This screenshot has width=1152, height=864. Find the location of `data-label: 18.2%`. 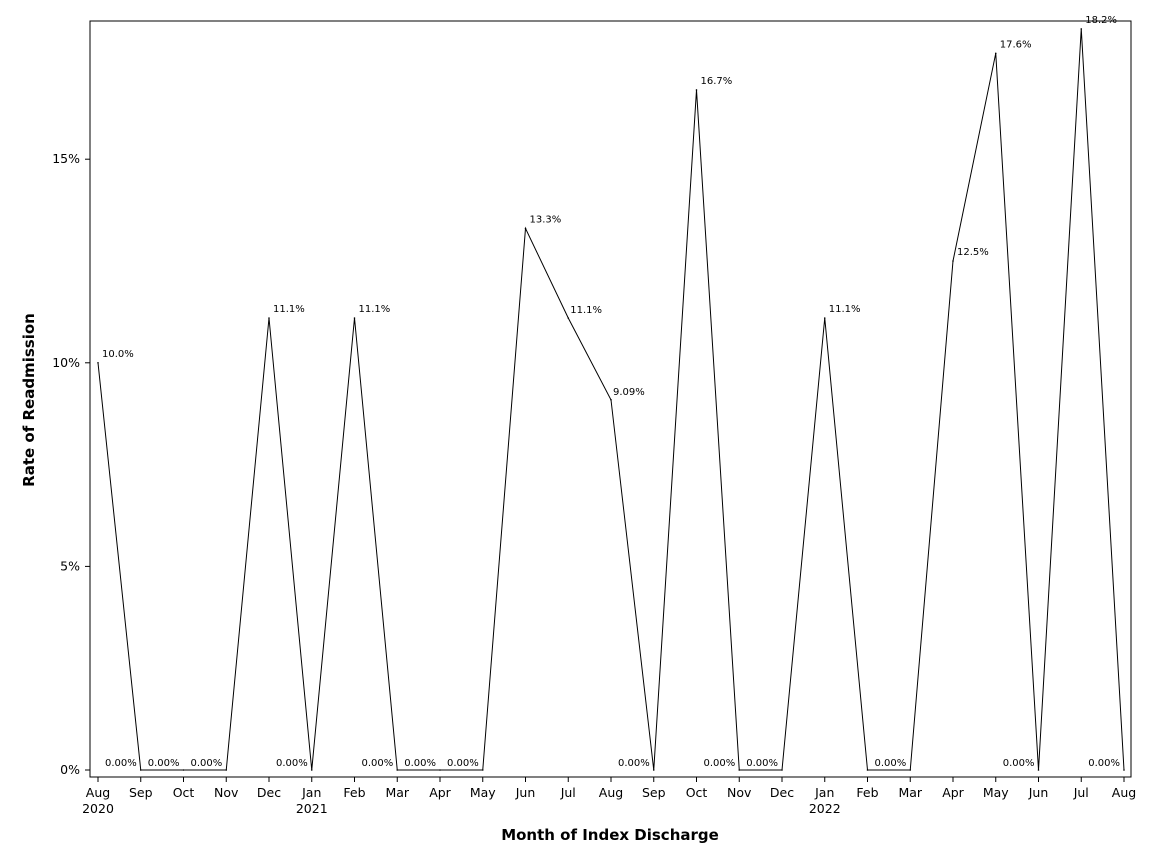

data-label: 18.2% is located at coordinates (1101, 20).